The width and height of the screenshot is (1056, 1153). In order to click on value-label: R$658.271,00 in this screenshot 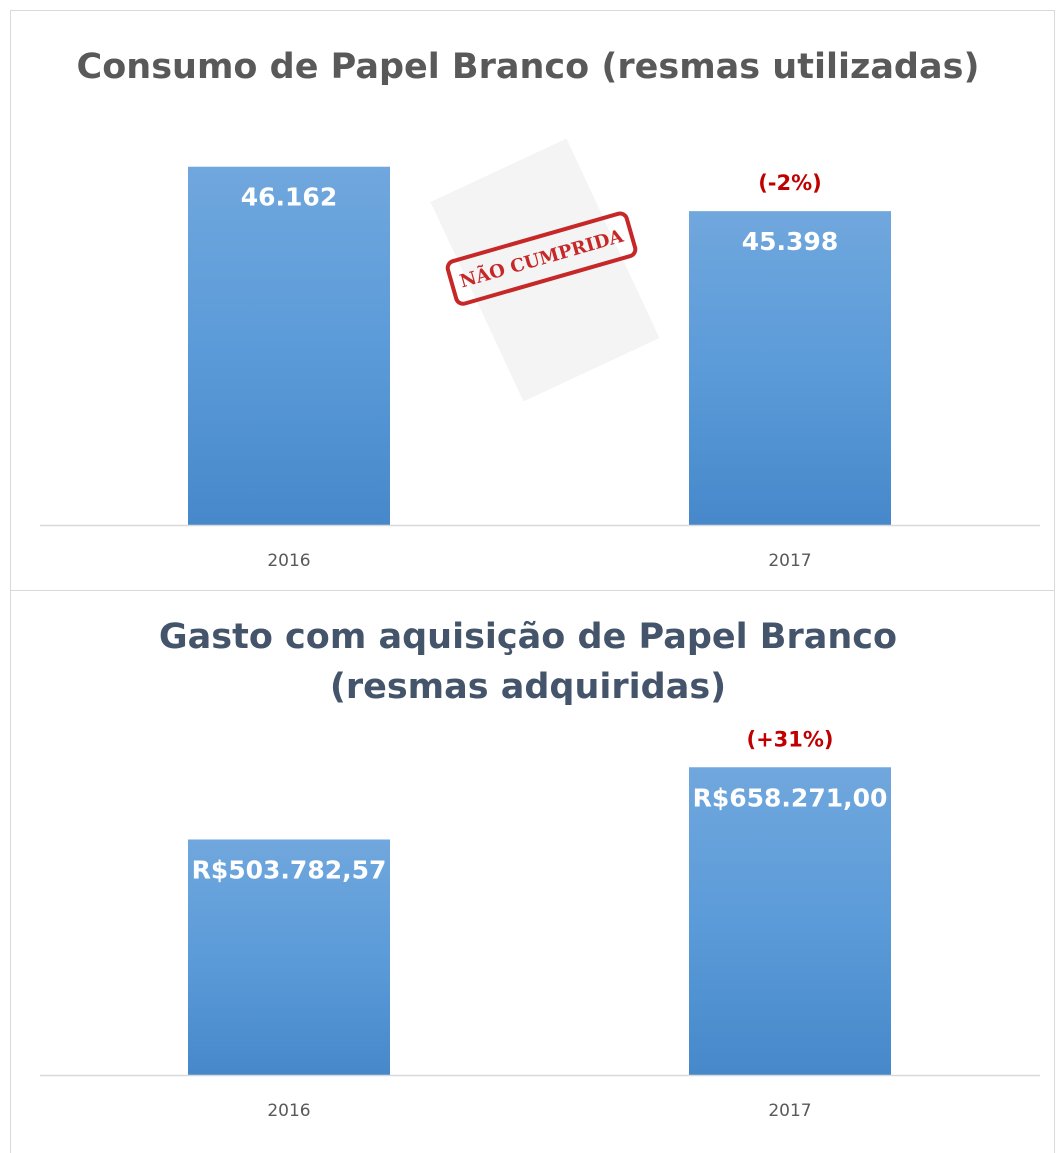, I will do `click(790, 797)`.